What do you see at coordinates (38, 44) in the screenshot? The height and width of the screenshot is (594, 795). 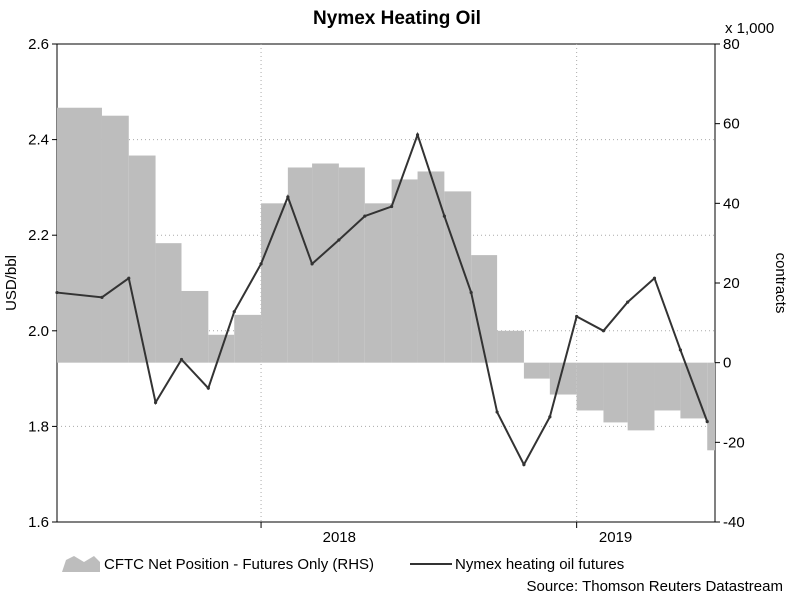 I see `left-tick-label: 2.6` at bounding box center [38, 44].